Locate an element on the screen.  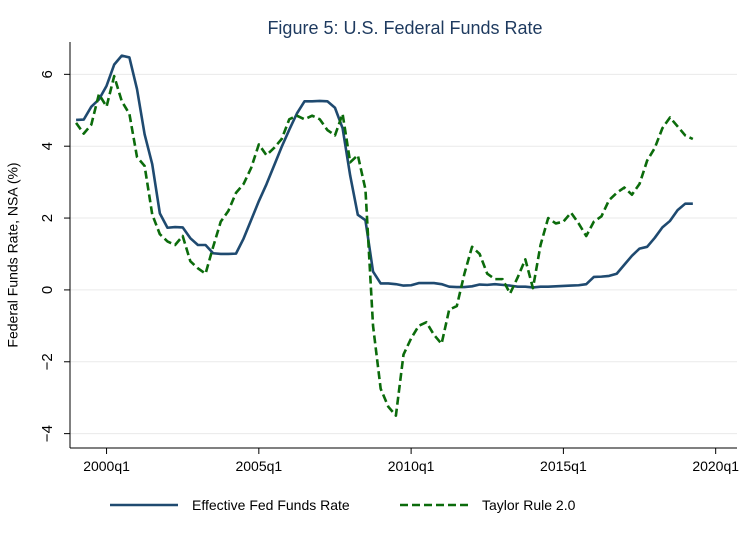
y-tick-label: −4 is located at coordinates (47, 433).